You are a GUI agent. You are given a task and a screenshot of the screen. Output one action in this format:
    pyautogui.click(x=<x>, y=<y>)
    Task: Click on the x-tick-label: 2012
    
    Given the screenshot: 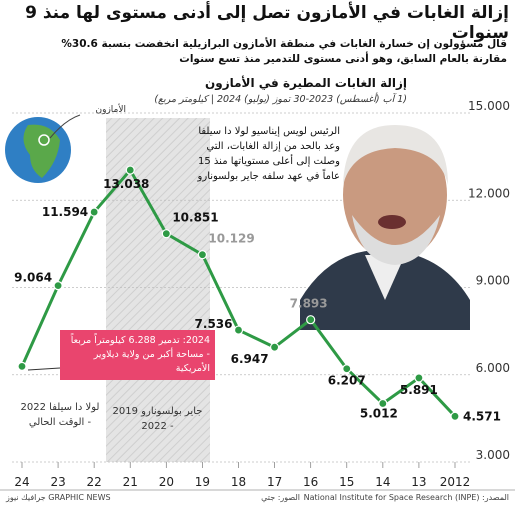 What is the action you would take?
    pyautogui.click(x=455, y=482)
    